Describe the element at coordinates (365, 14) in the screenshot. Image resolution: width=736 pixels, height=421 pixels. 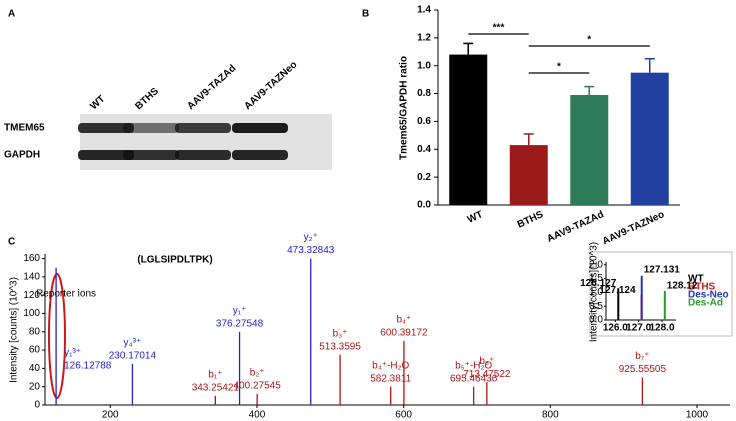
I see `panel-label: B` at that location.